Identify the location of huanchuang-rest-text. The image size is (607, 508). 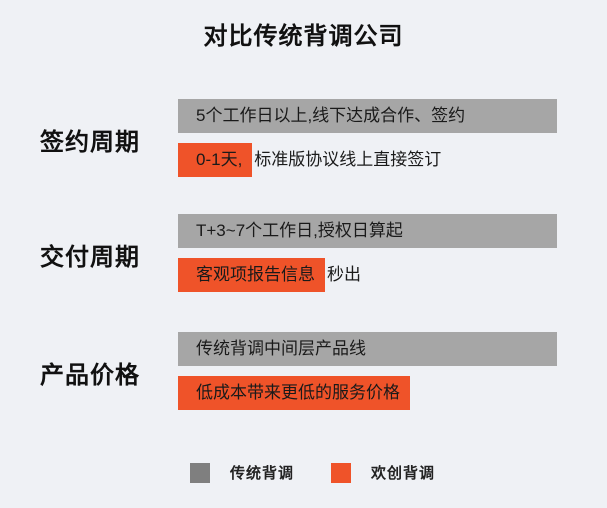
(411, 393).